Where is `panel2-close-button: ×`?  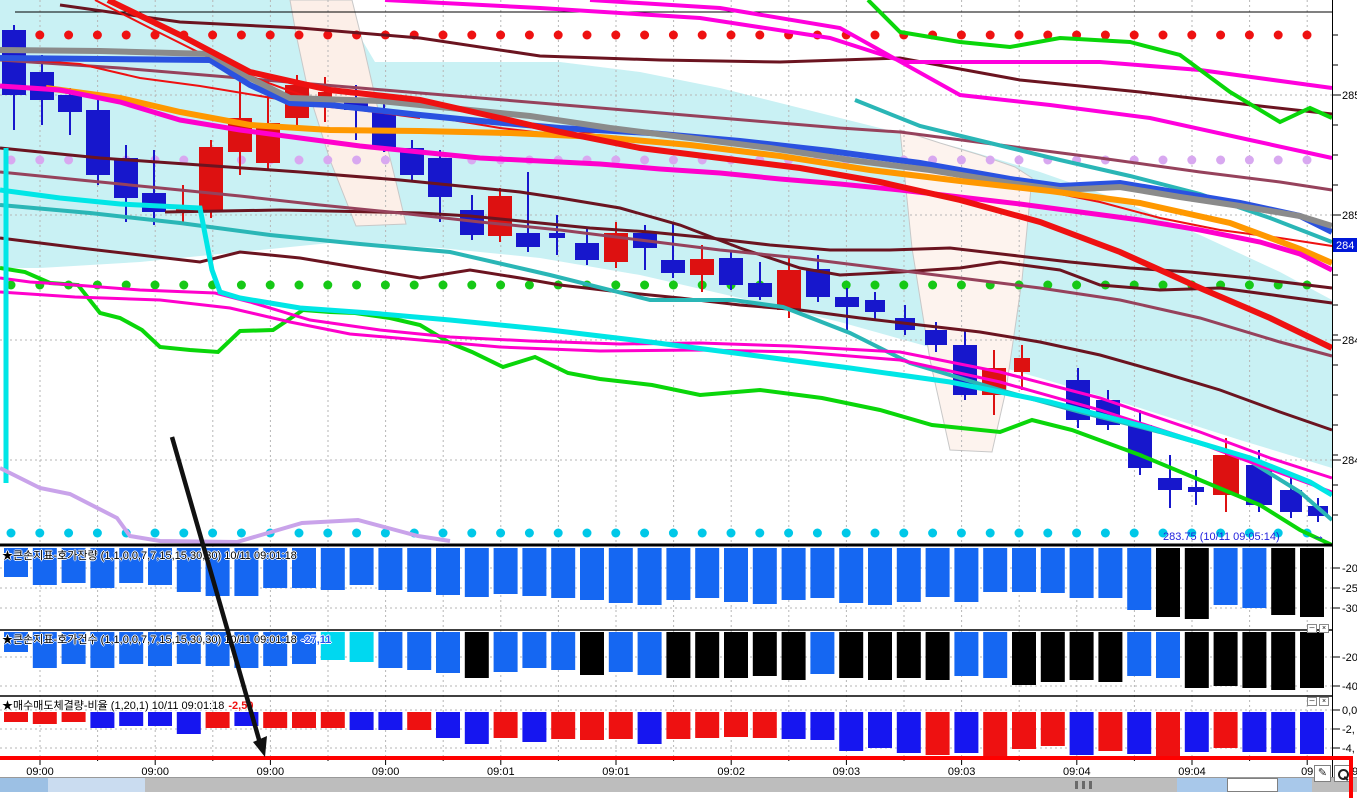
panel2-close-button: × is located at coordinates (1324, 628).